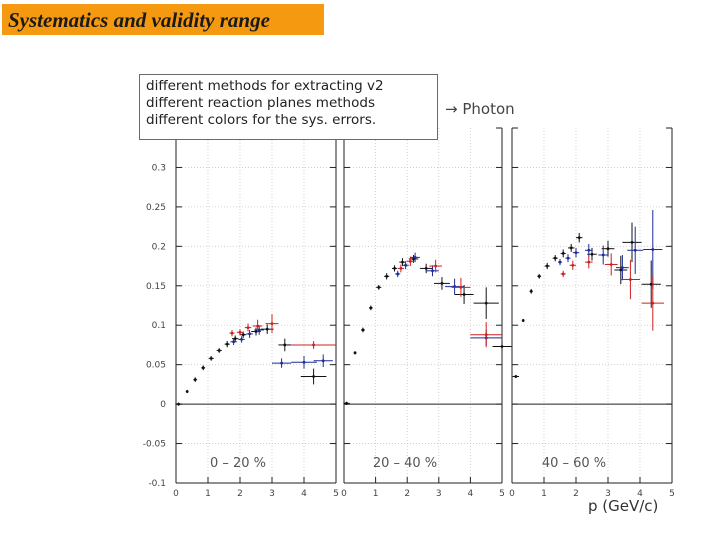 The height and width of the screenshot is (540, 720). What do you see at coordinates (405, 463) in the screenshot?
I see `centrality-label: 20 – 40 %` at bounding box center [405, 463].